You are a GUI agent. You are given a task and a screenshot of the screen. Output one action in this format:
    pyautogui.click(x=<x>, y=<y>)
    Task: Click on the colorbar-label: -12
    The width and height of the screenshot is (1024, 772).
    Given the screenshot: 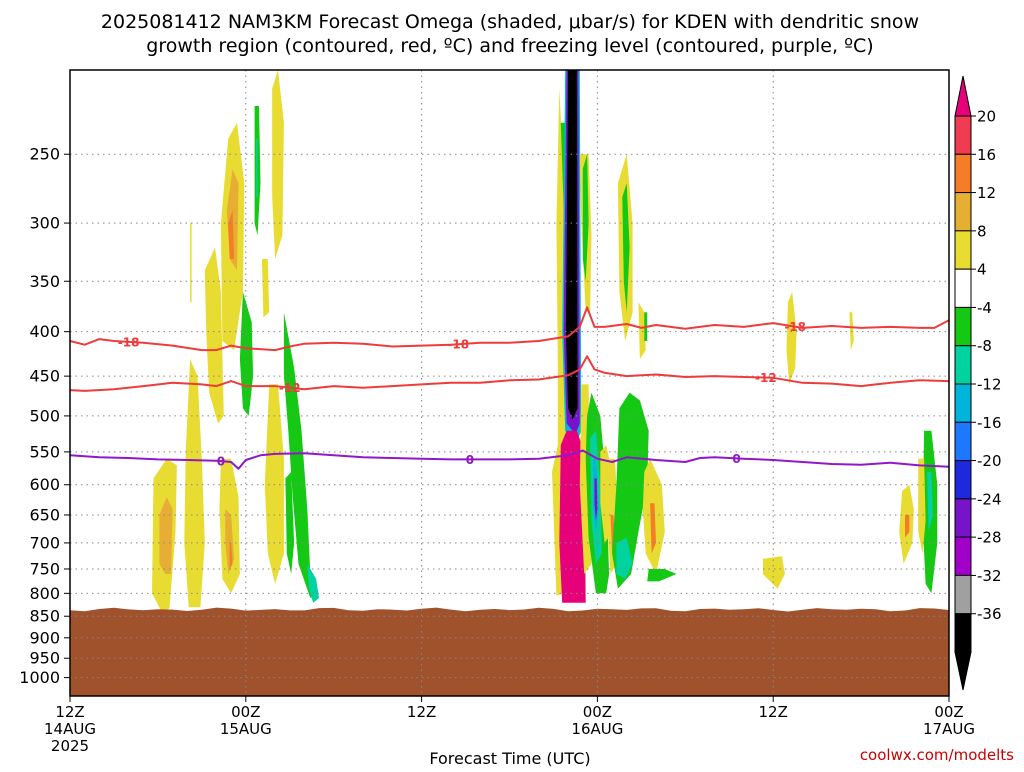 What is the action you would take?
    pyautogui.click(x=989, y=385)
    